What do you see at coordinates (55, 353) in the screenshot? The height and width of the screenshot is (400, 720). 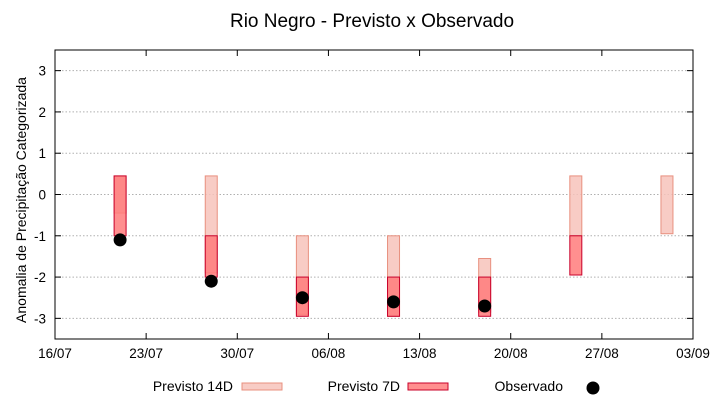 I see `x-tick-label: 16/07` at bounding box center [55, 353].